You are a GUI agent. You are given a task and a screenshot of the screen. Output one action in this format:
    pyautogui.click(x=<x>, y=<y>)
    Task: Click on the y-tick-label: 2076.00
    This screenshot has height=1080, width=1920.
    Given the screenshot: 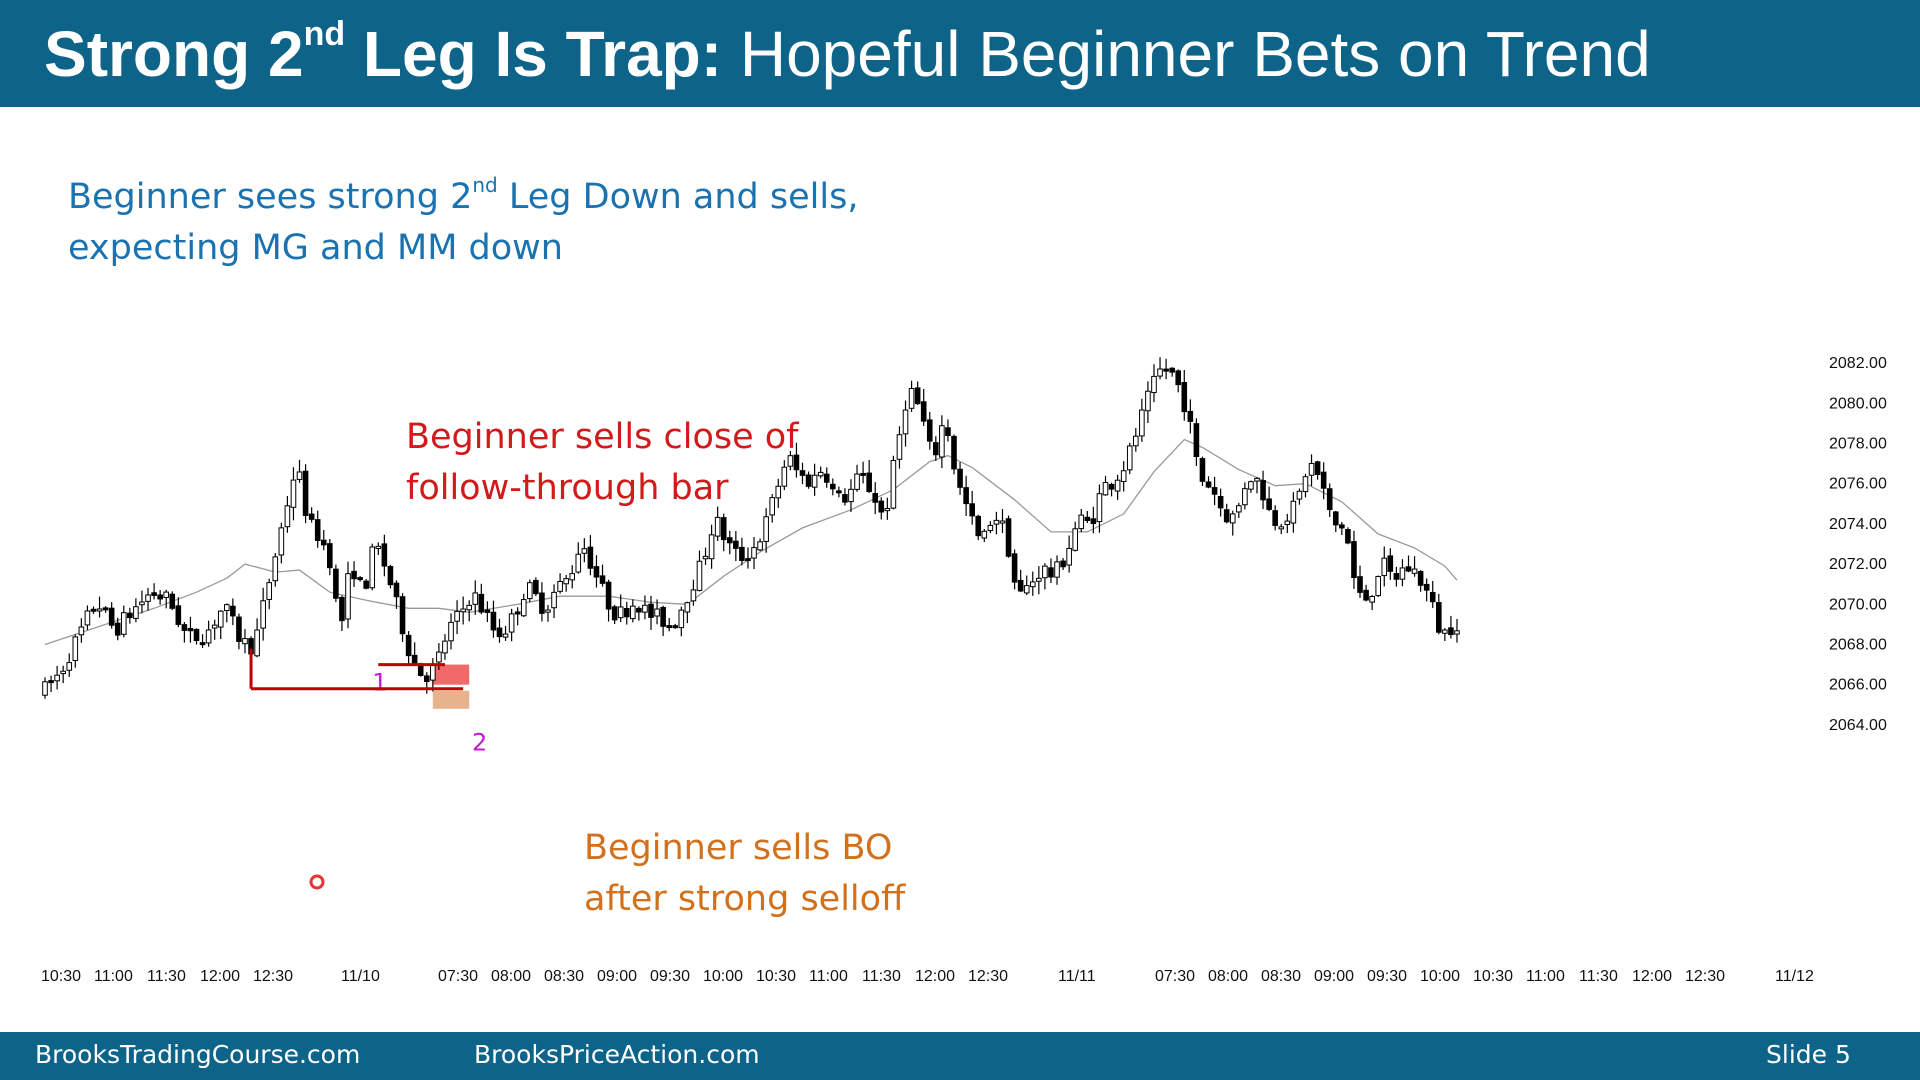 What is the action you would take?
    pyautogui.click(x=1858, y=484)
    